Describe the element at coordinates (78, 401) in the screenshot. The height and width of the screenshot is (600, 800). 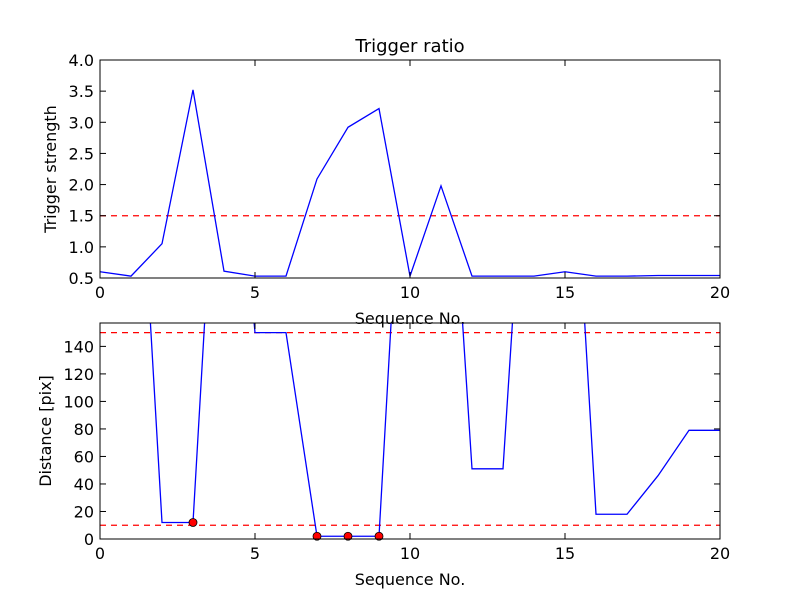
I see `y-tick-label: 100` at that location.